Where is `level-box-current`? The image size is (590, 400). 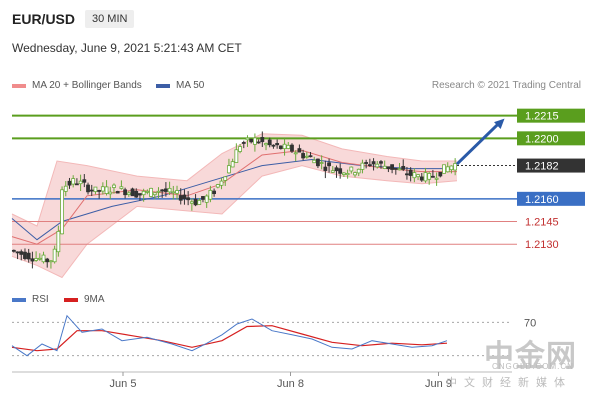
level-box-current is located at coordinates (551, 165).